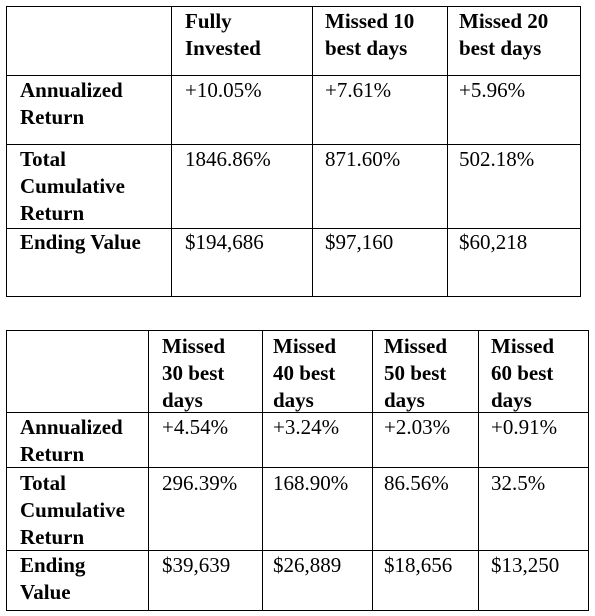  I want to click on table1-row-label-total-cumulative-return: Total Cumulative Return, so click(72, 186).